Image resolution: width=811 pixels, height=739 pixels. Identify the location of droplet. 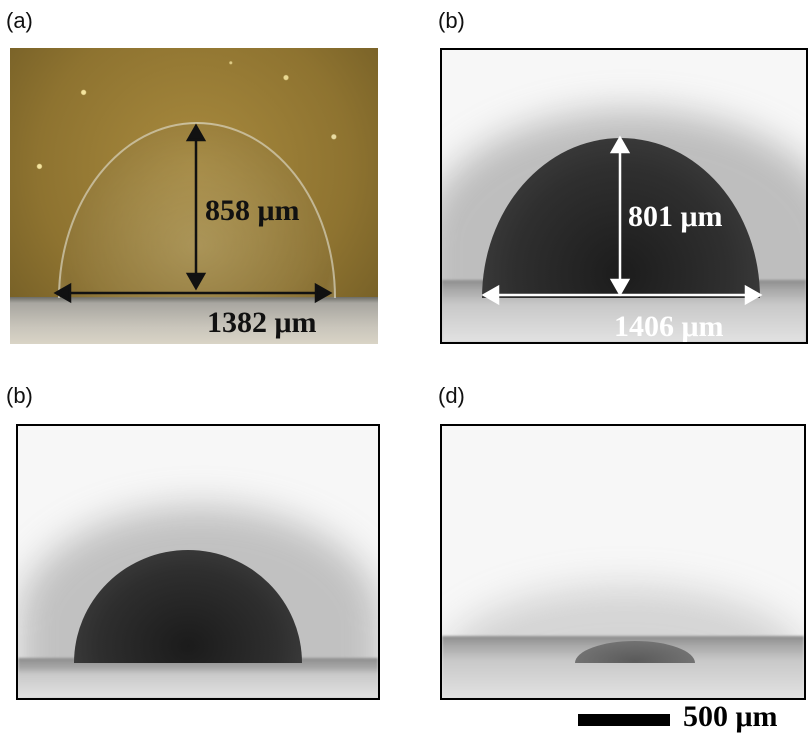
(635, 652).